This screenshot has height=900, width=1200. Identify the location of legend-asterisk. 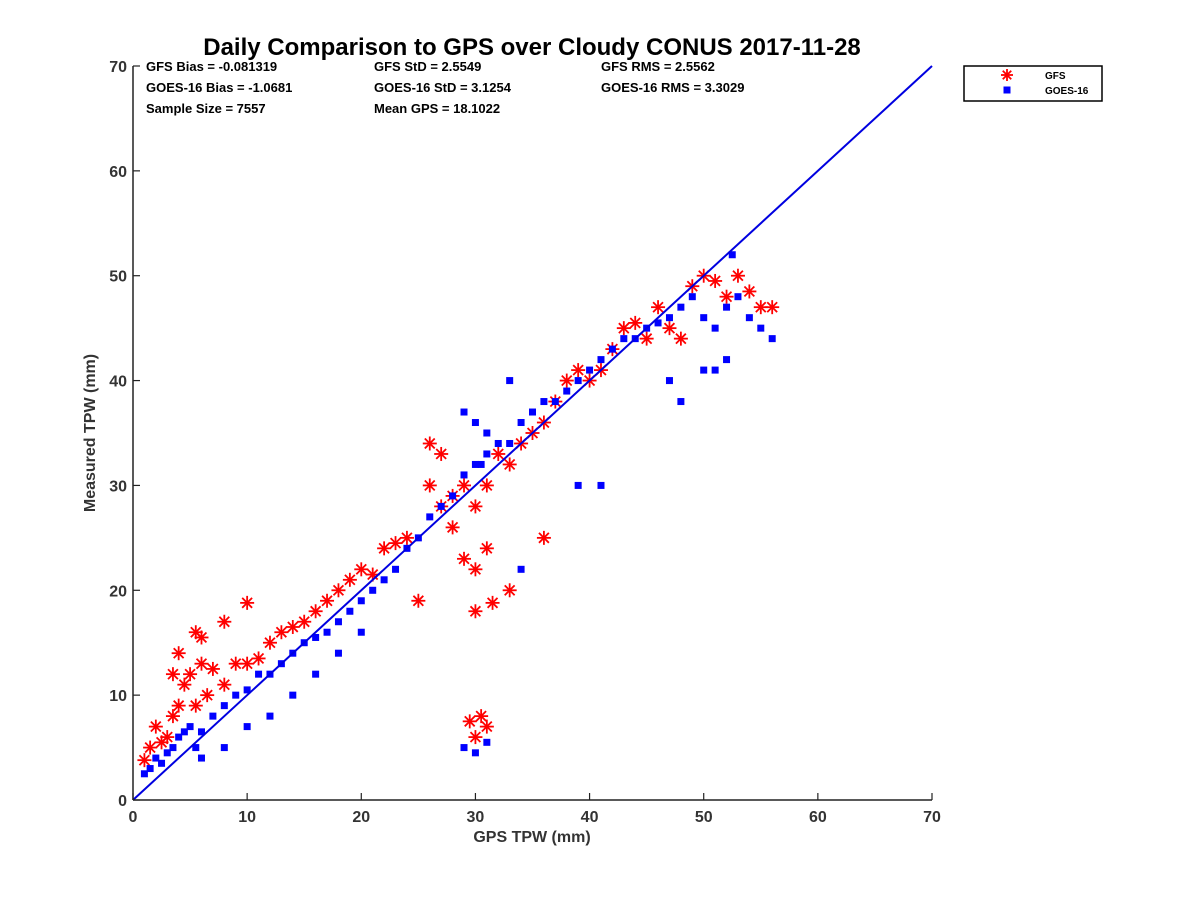
(1007, 75).